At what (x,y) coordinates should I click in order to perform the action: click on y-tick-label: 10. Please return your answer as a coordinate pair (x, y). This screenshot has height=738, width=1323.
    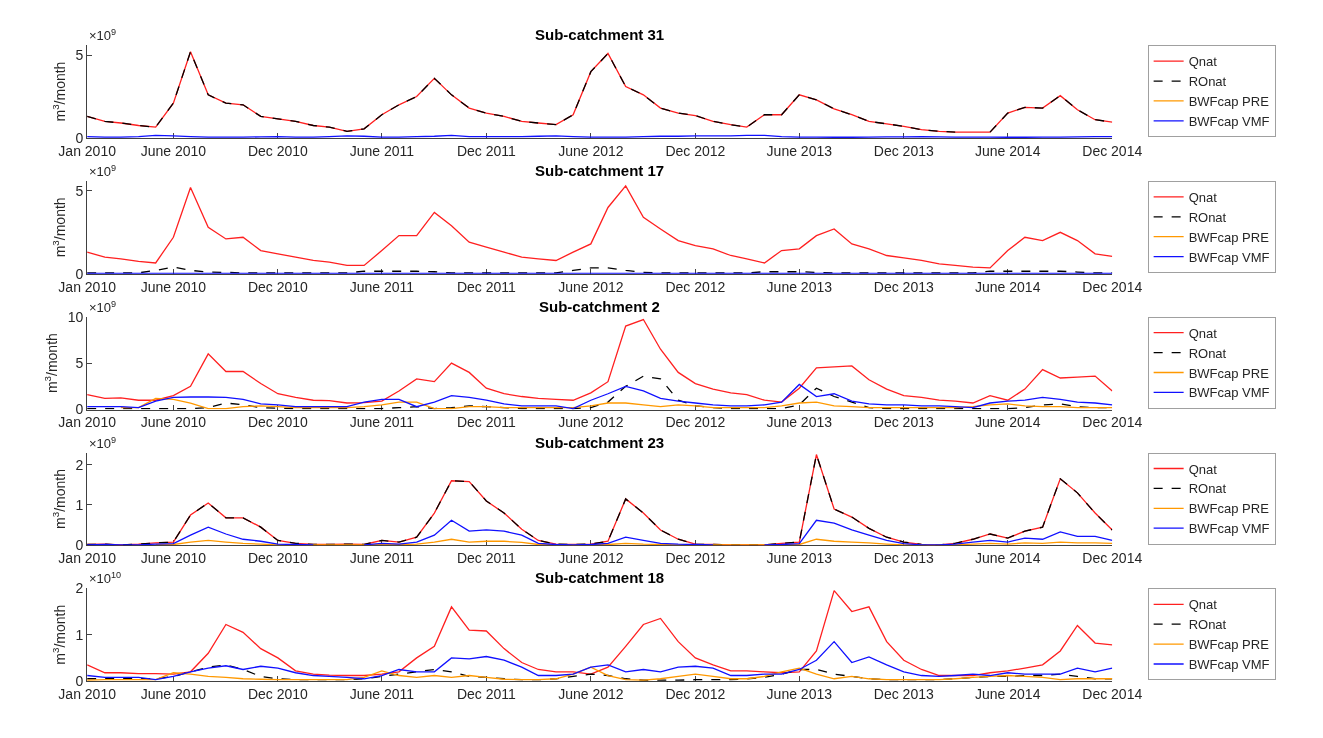
    Looking at the image, I should click on (75, 316).